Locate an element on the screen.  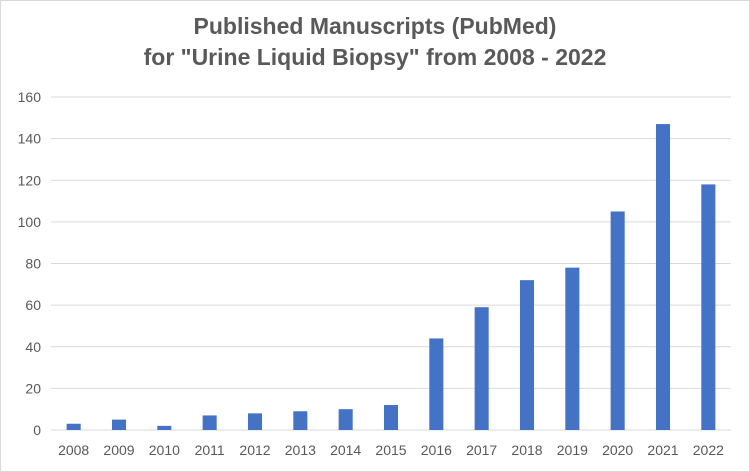
bar-2019 is located at coordinates (572, 348).